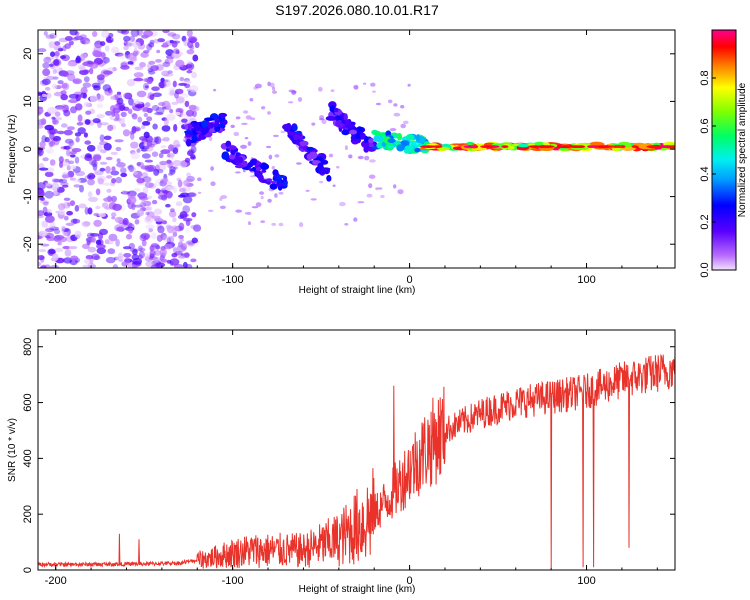 This screenshot has height=600, width=750. Describe the element at coordinates (357, 10) in the screenshot. I see `chart-title: S197.2026.080.10.01.R17` at that location.